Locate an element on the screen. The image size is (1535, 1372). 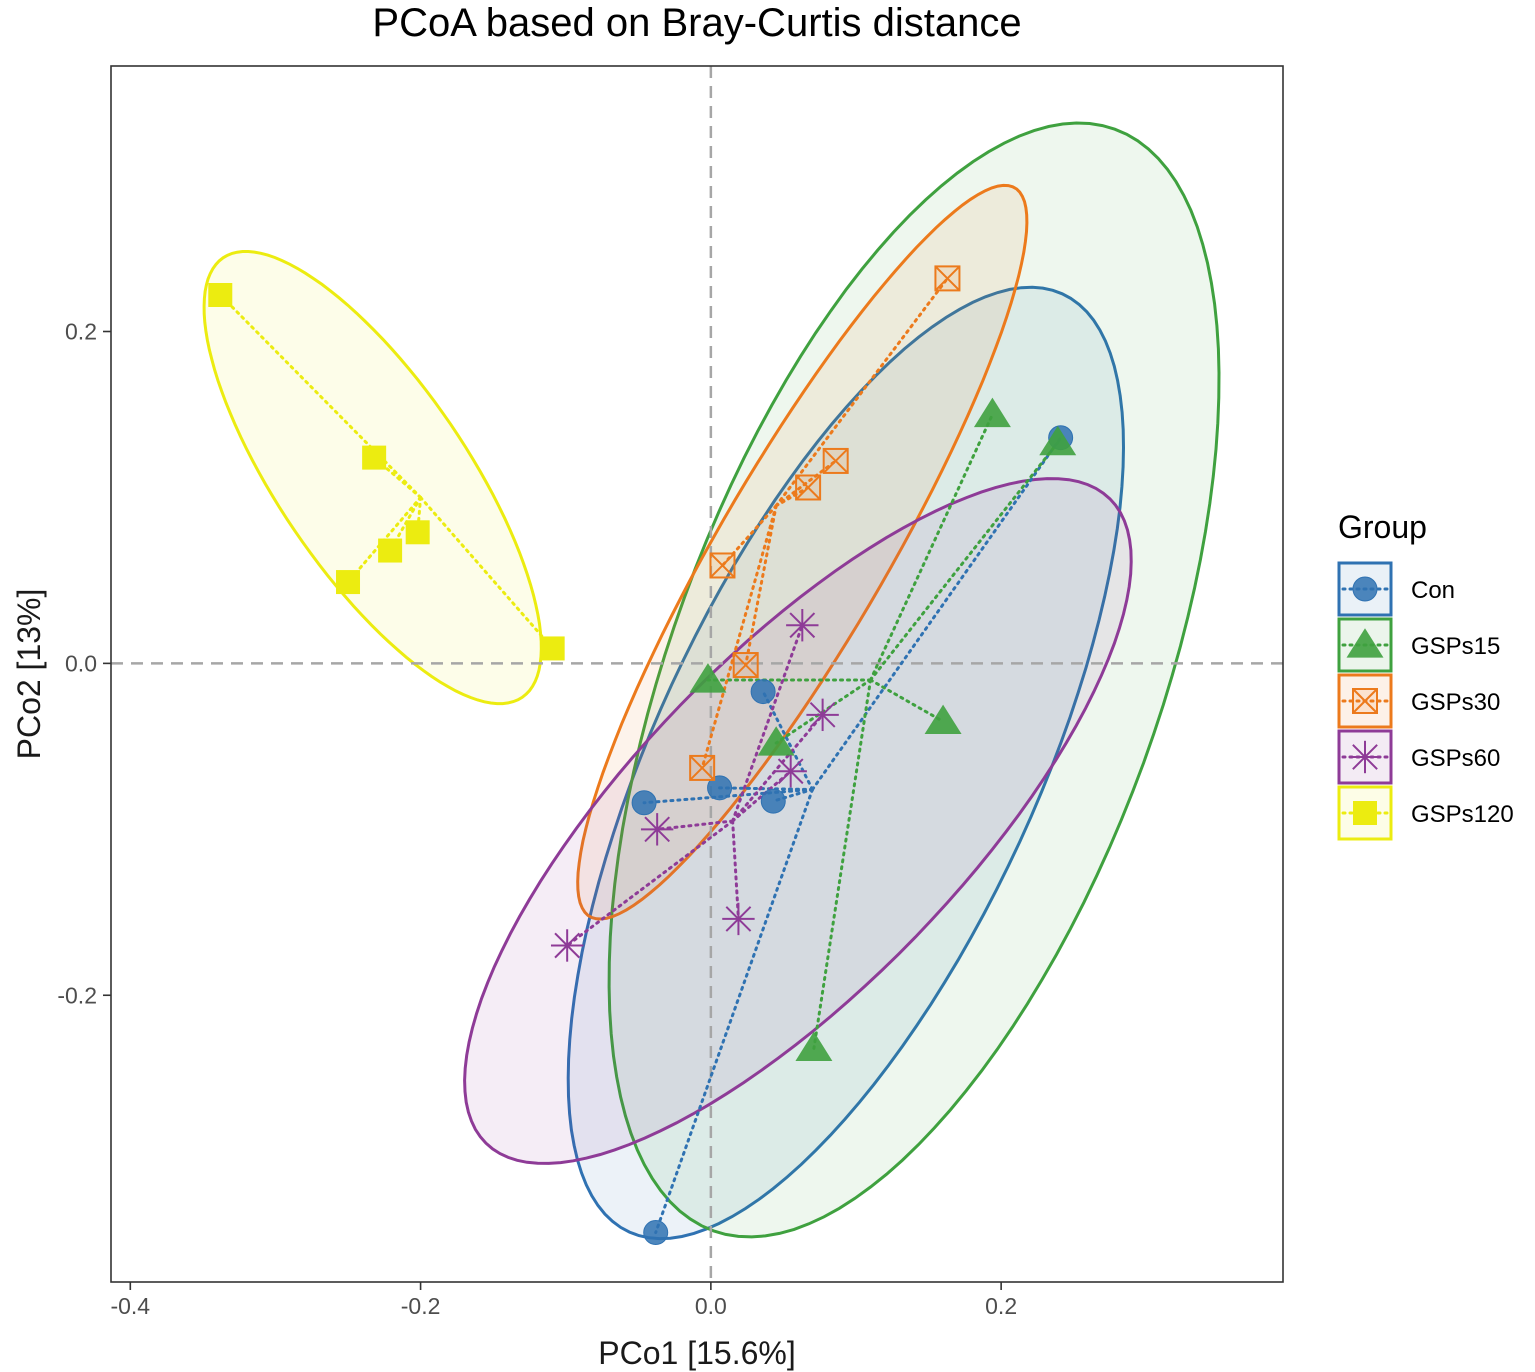
y-tick-label: -0.2 is located at coordinates (77, 995).